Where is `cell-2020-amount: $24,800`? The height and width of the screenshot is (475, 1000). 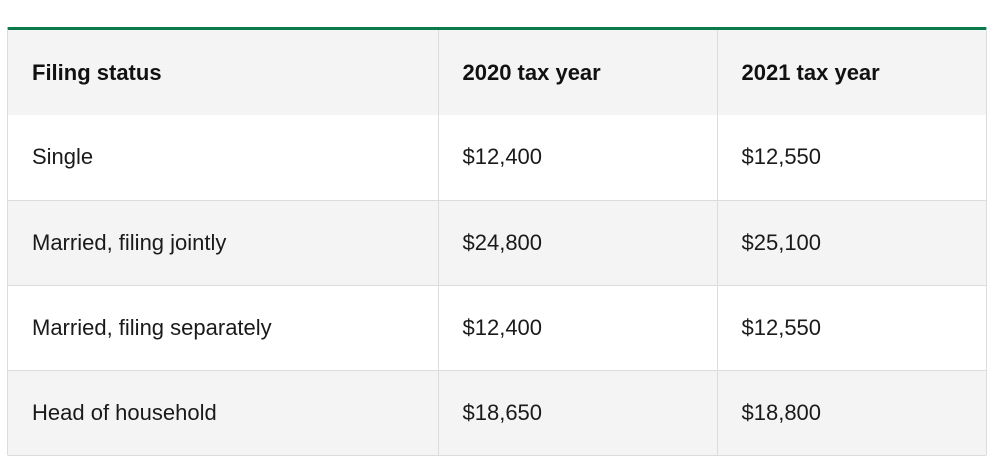
cell-2020-amount: $24,800 is located at coordinates (577, 242).